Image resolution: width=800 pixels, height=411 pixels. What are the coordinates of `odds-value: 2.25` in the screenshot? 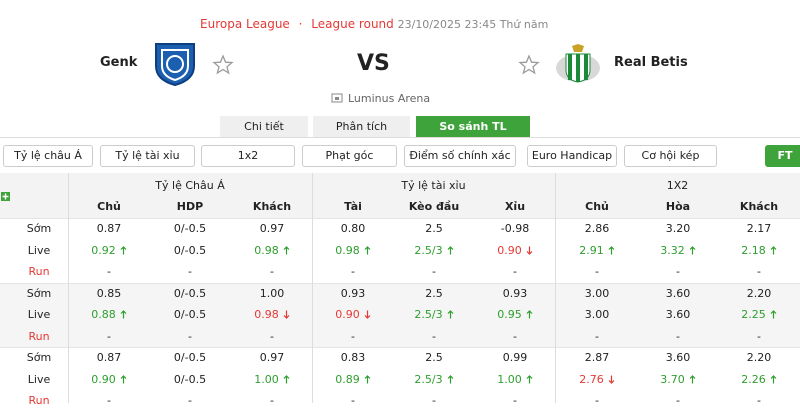 It's located at (753, 314).